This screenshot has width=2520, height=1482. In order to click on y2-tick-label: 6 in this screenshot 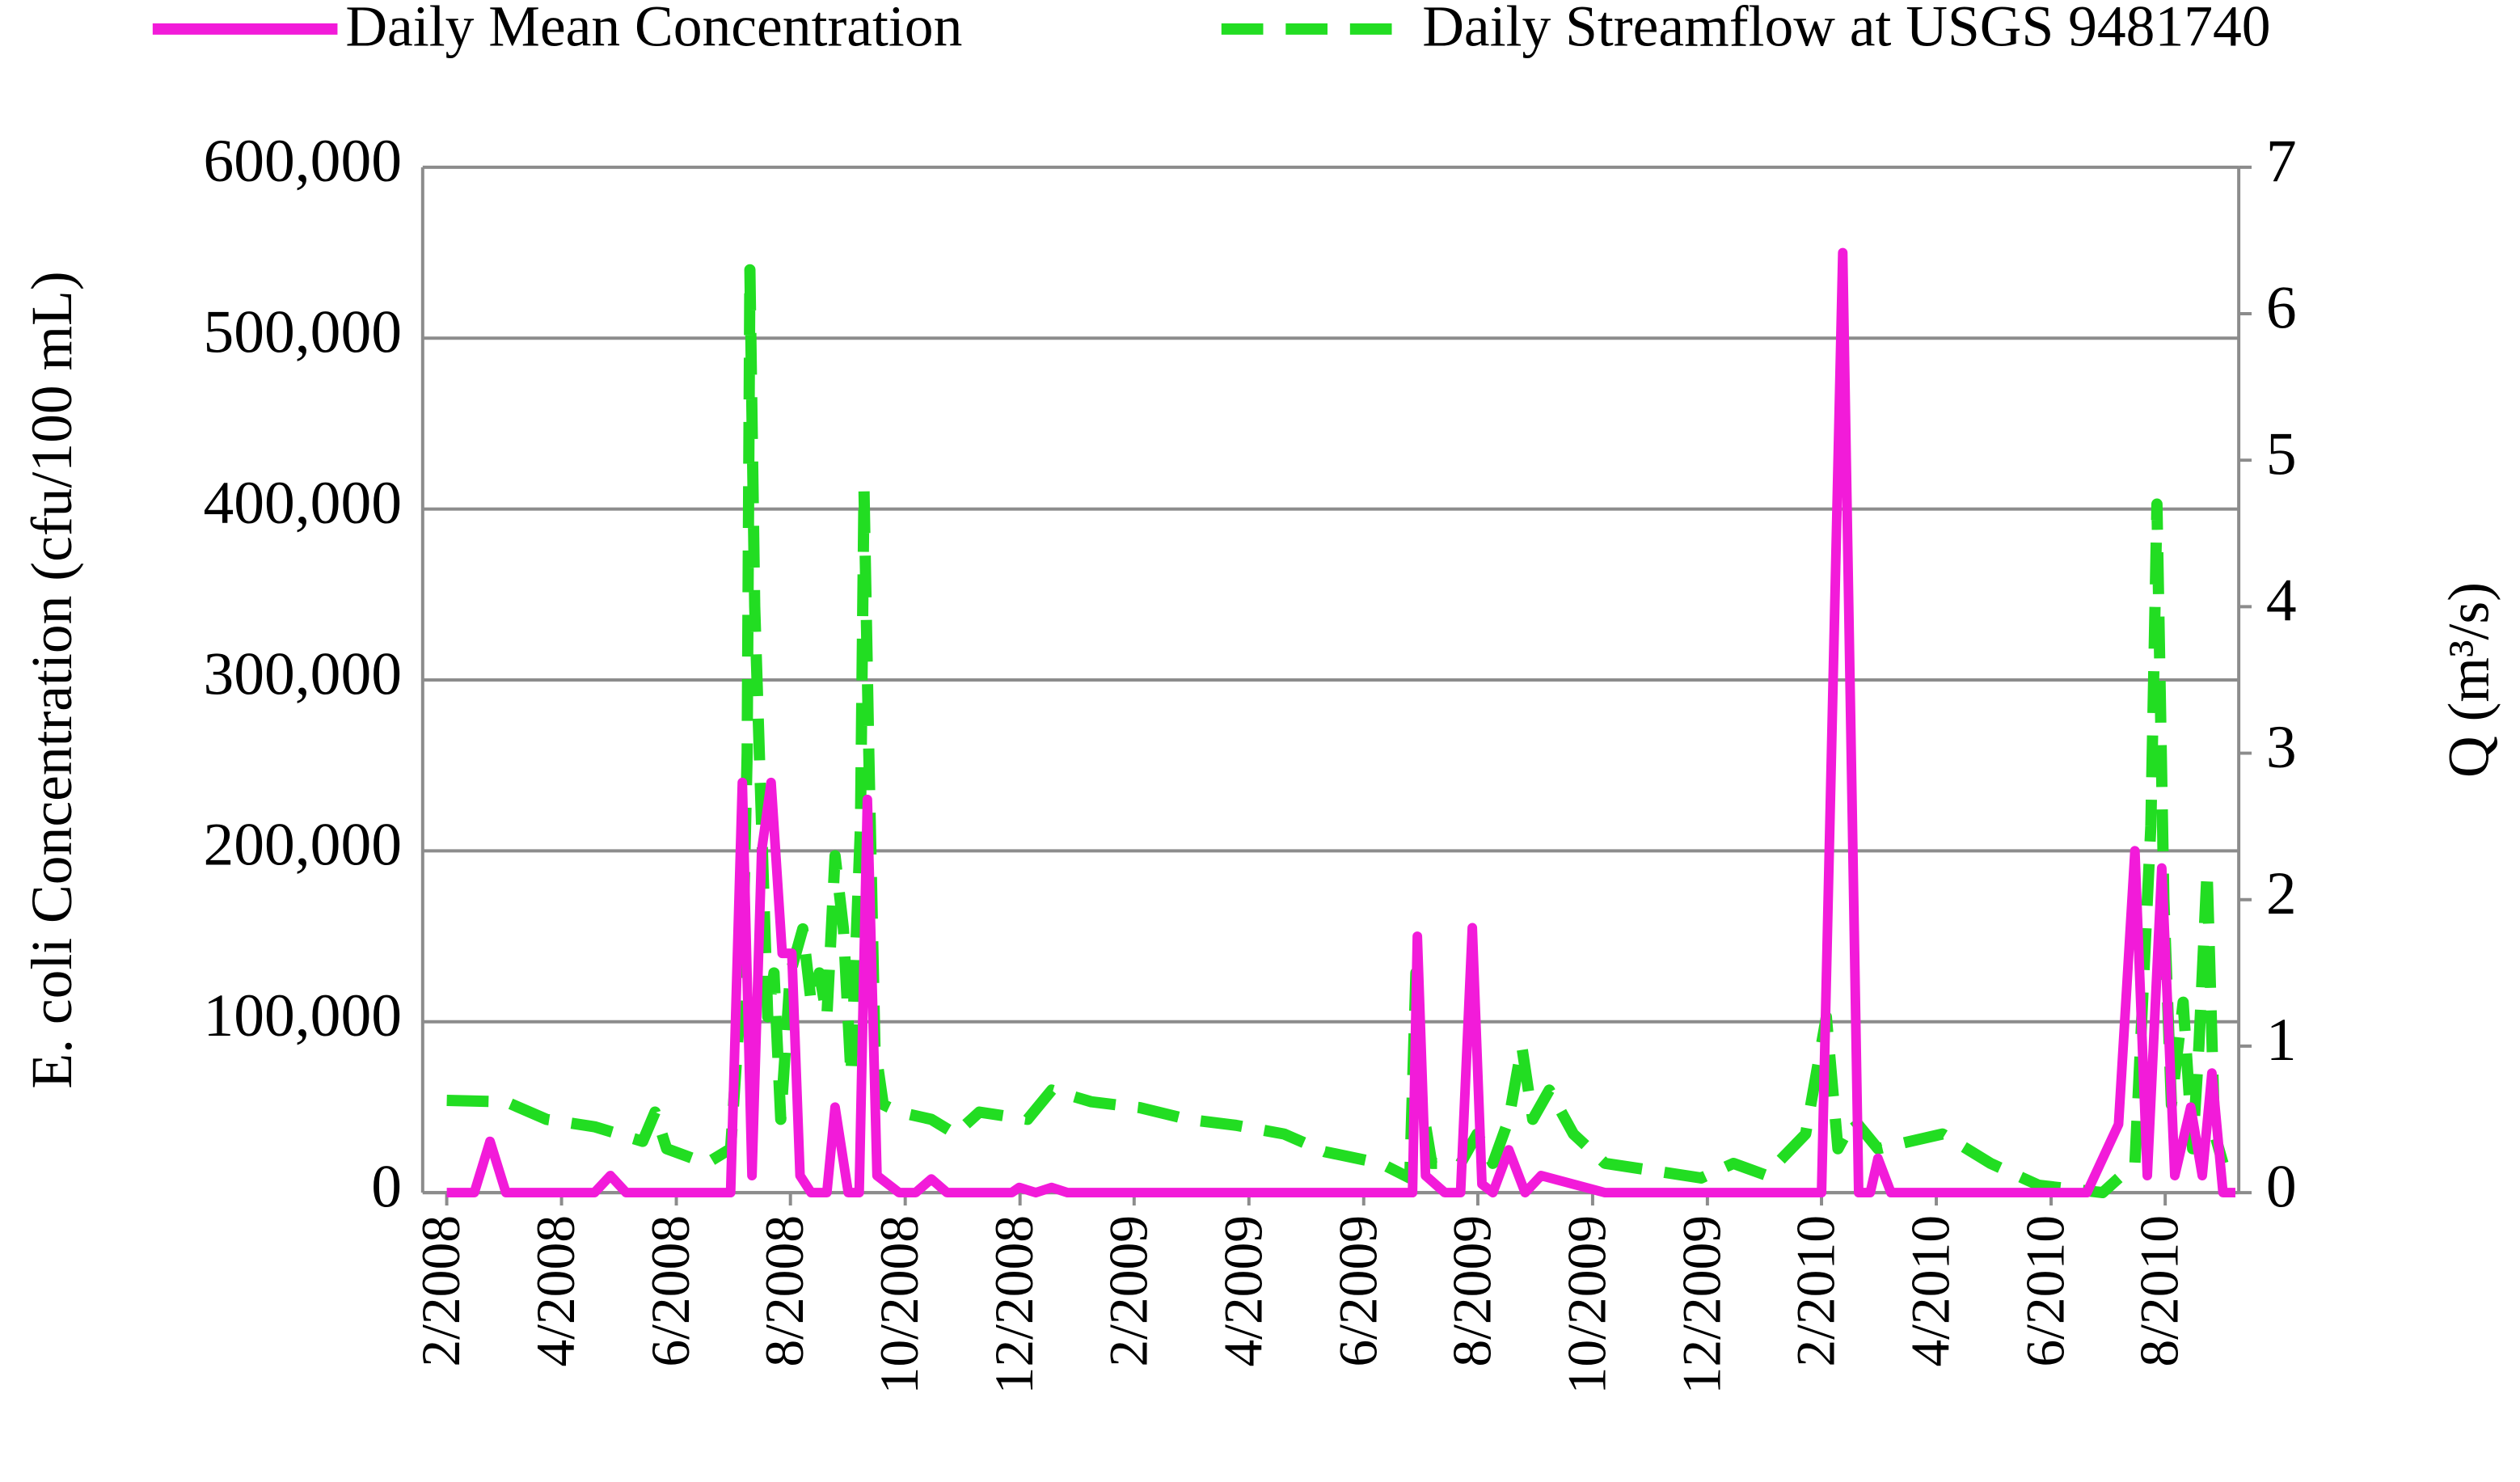, I will do `click(2281, 307)`.